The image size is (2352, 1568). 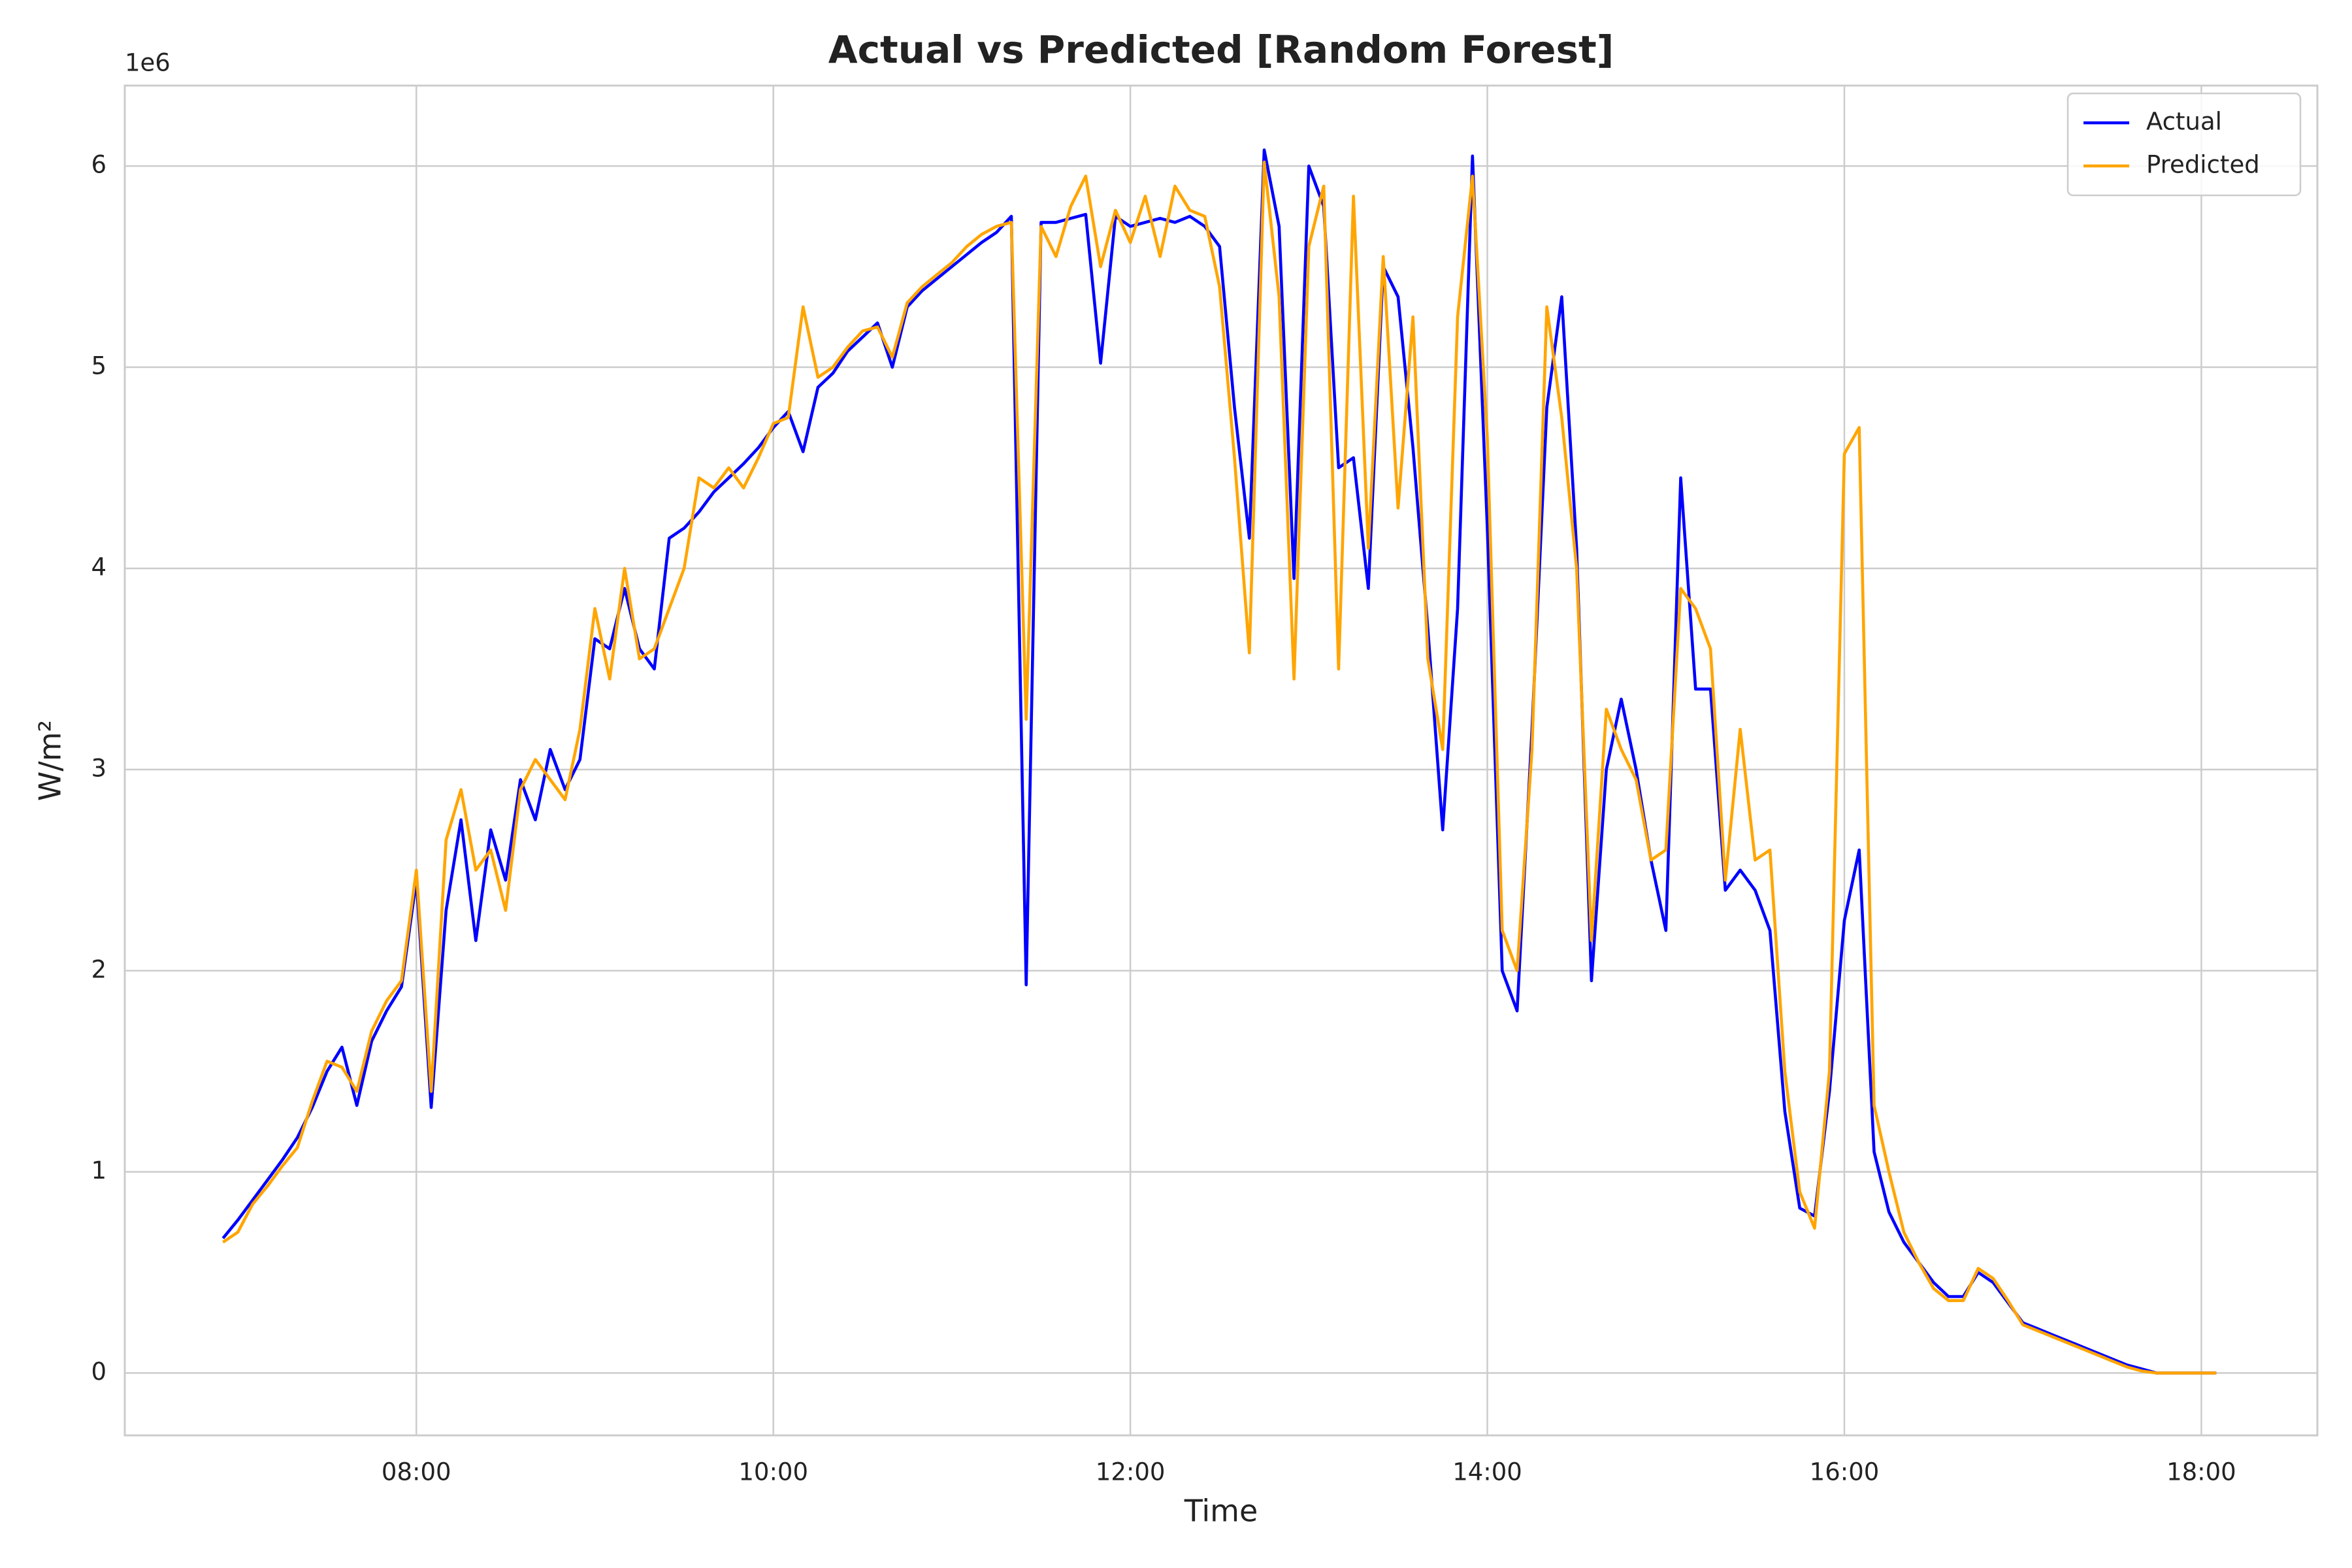 I want to click on x-axis-label: Time, so click(x=1221, y=1511).